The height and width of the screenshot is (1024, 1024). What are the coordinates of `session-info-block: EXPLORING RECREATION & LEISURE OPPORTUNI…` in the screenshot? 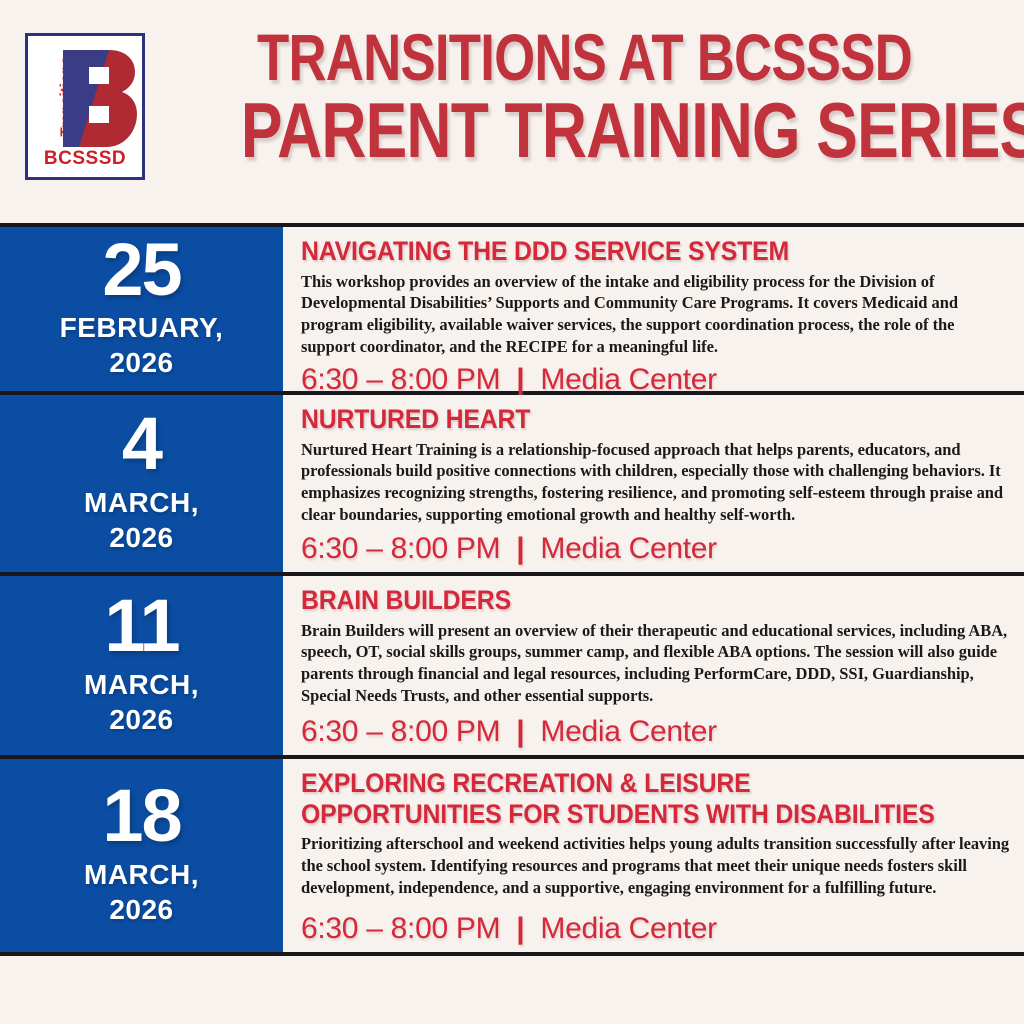 It's located at (653, 855).